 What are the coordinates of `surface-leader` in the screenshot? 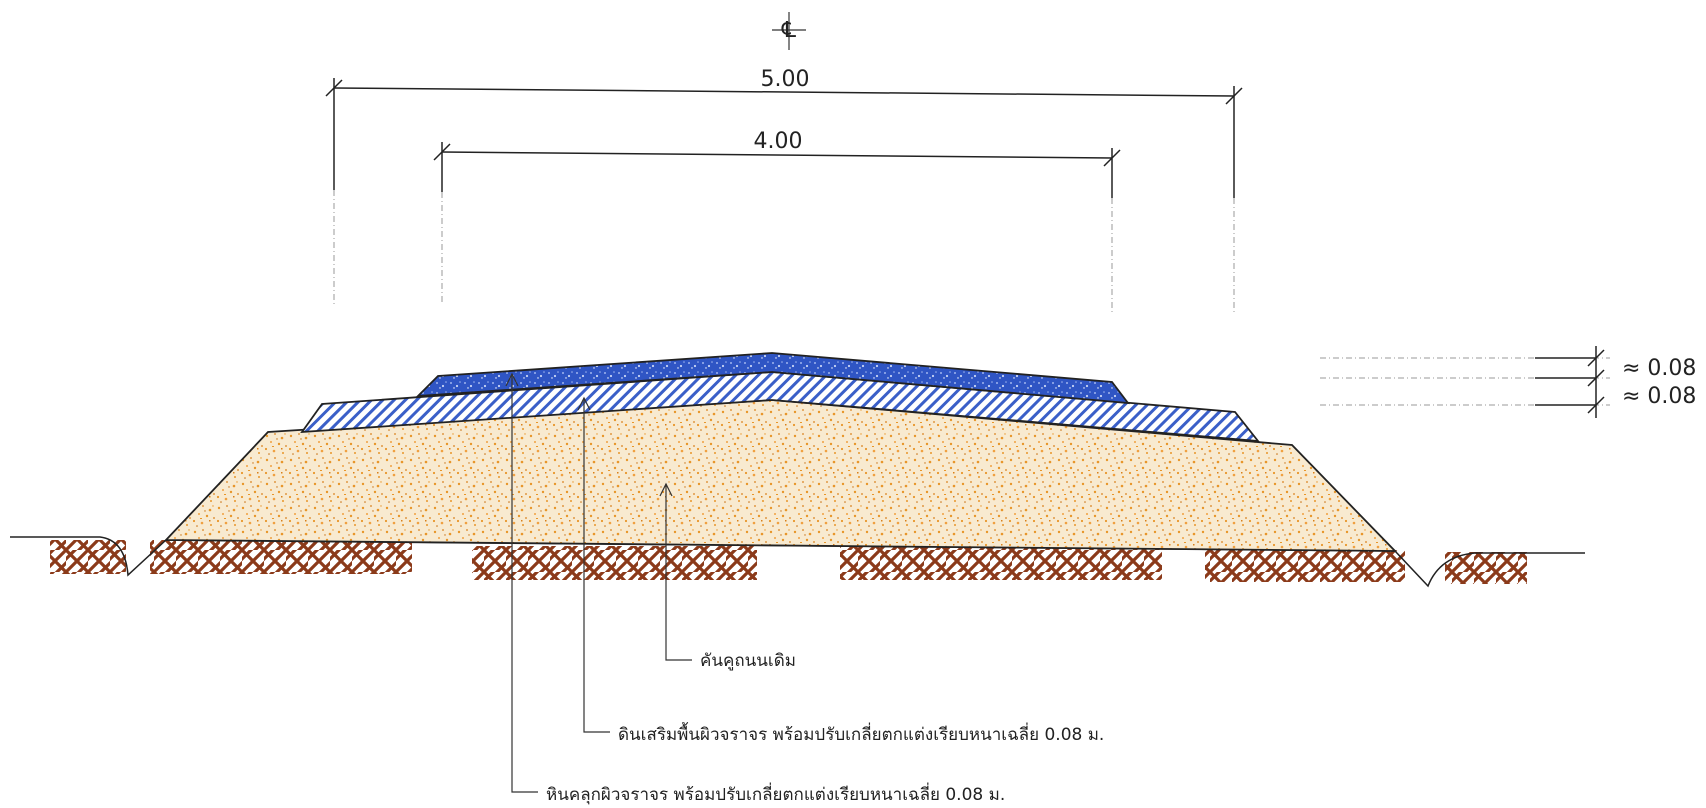 It's located at (524, 583).